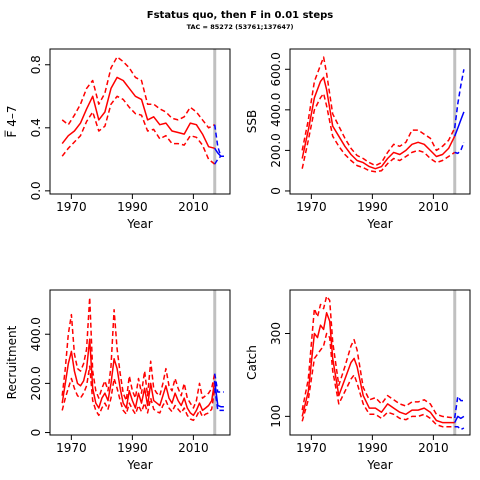 The width and height of the screenshot is (480, 480). I want to click on chart-subtitle: TAC = 85272 (53761;137647), so click(240, 27).